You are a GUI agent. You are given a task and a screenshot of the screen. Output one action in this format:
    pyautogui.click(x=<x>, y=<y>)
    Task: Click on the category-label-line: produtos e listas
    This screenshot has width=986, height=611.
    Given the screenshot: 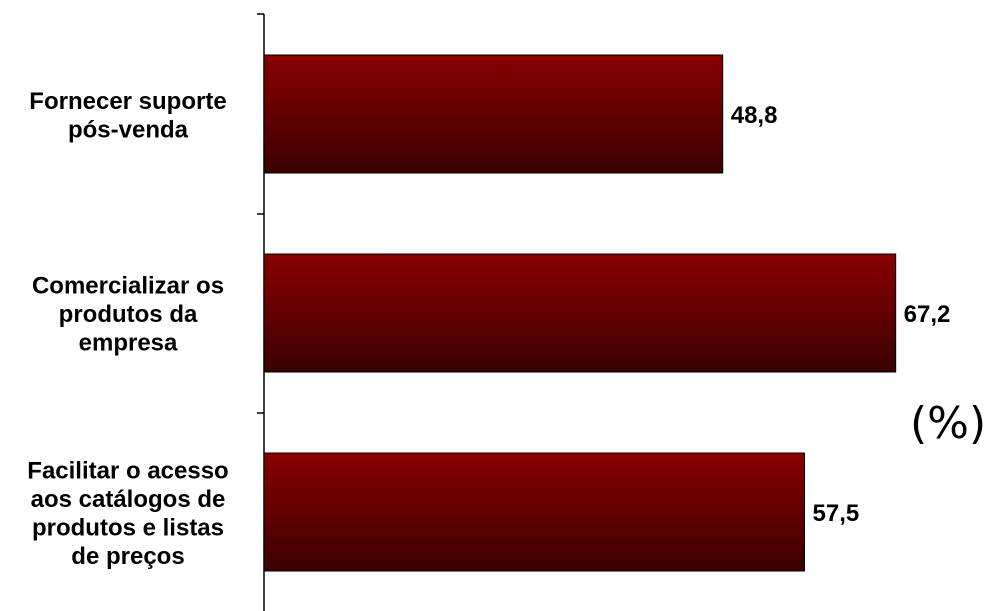 What is the action you would take?
    pyautogui.click(x=128, y=527)
    